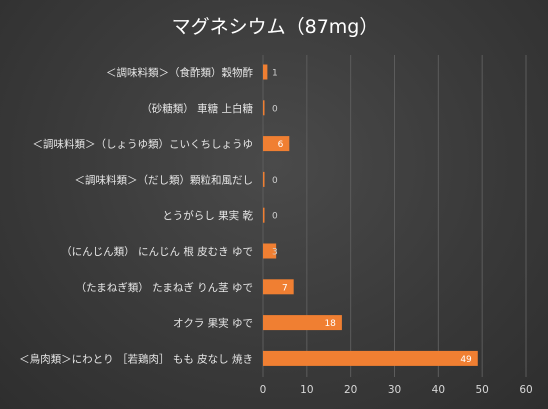 This screenshot has width=548, height=409. I want to click on chart-title: マグネシウム（87mg）, so click(275, 27).